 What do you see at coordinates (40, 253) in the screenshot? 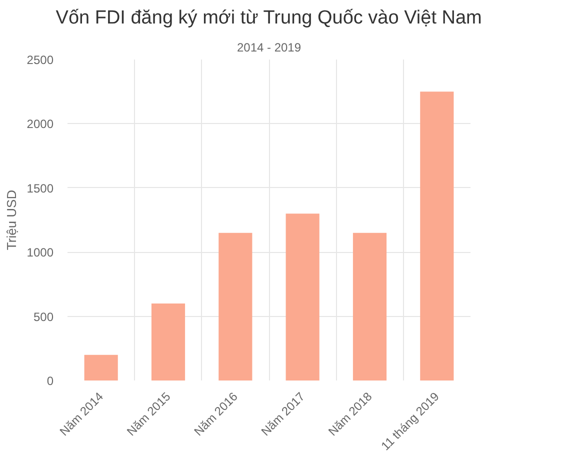
I see `y-tick-label: 1000` at bounding box center [40, 253].